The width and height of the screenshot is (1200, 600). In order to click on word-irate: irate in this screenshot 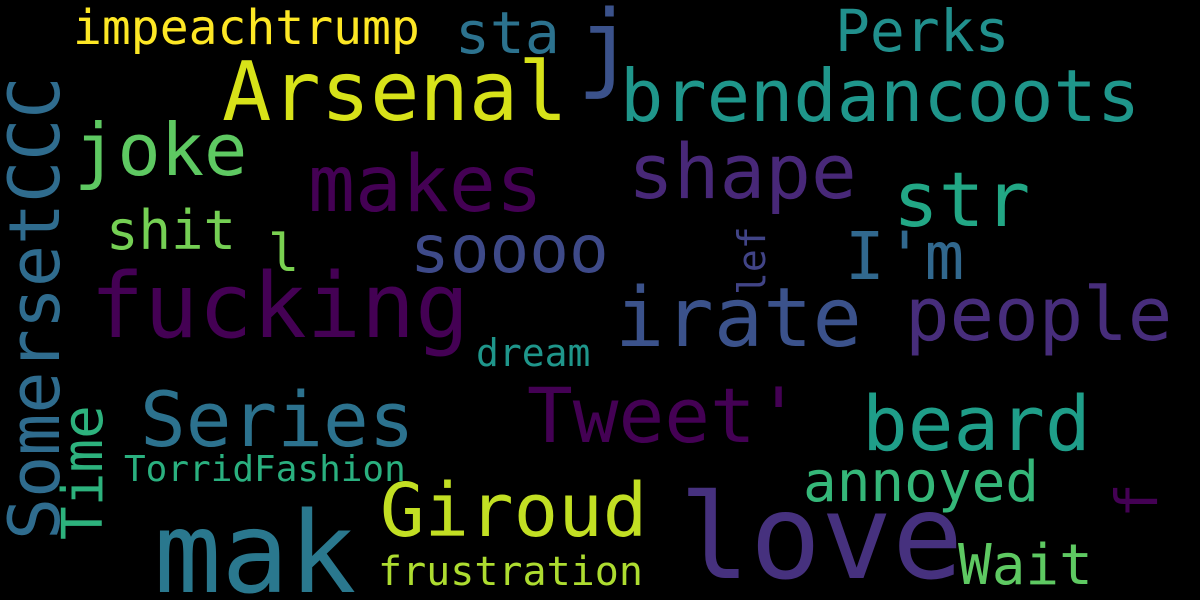, I will do `click(738, 318)`.